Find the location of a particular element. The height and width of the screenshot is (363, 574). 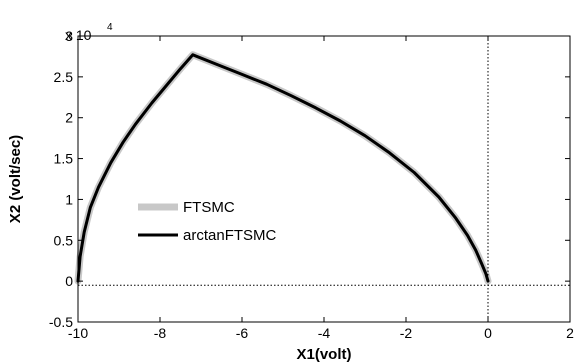

x-tick-label: -2 is located at coordinates (406, 333).